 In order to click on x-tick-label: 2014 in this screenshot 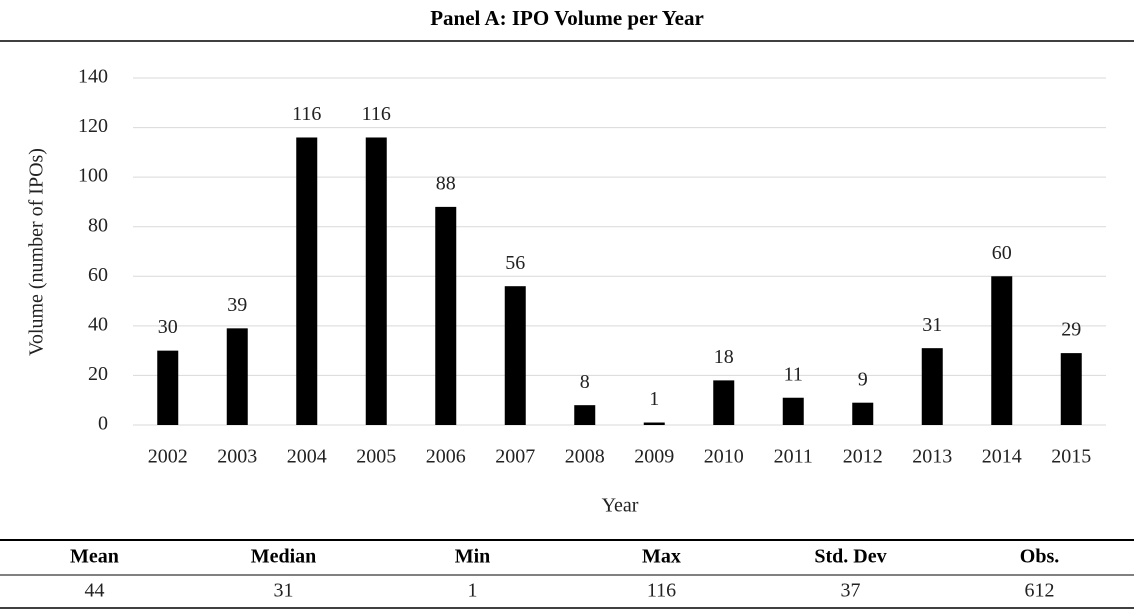, I will do `click(1002, 457)`.